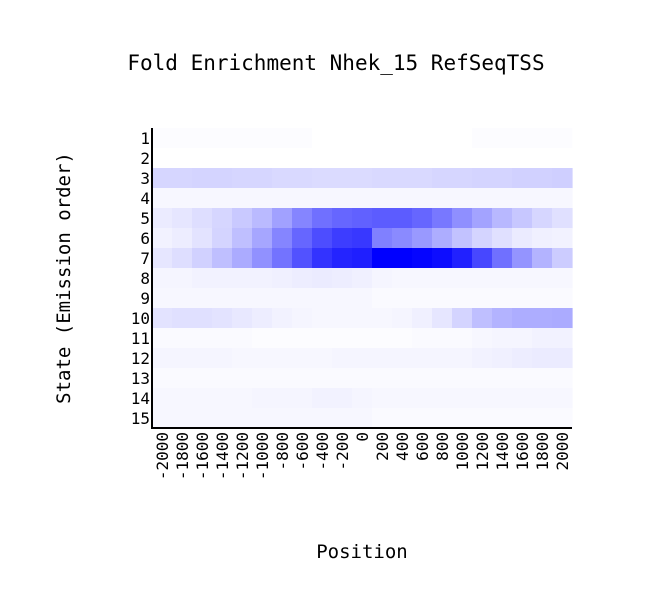 This screenshot has width=672, height=616. I want to click on x-tick-label: 1000, so click(462, 451).